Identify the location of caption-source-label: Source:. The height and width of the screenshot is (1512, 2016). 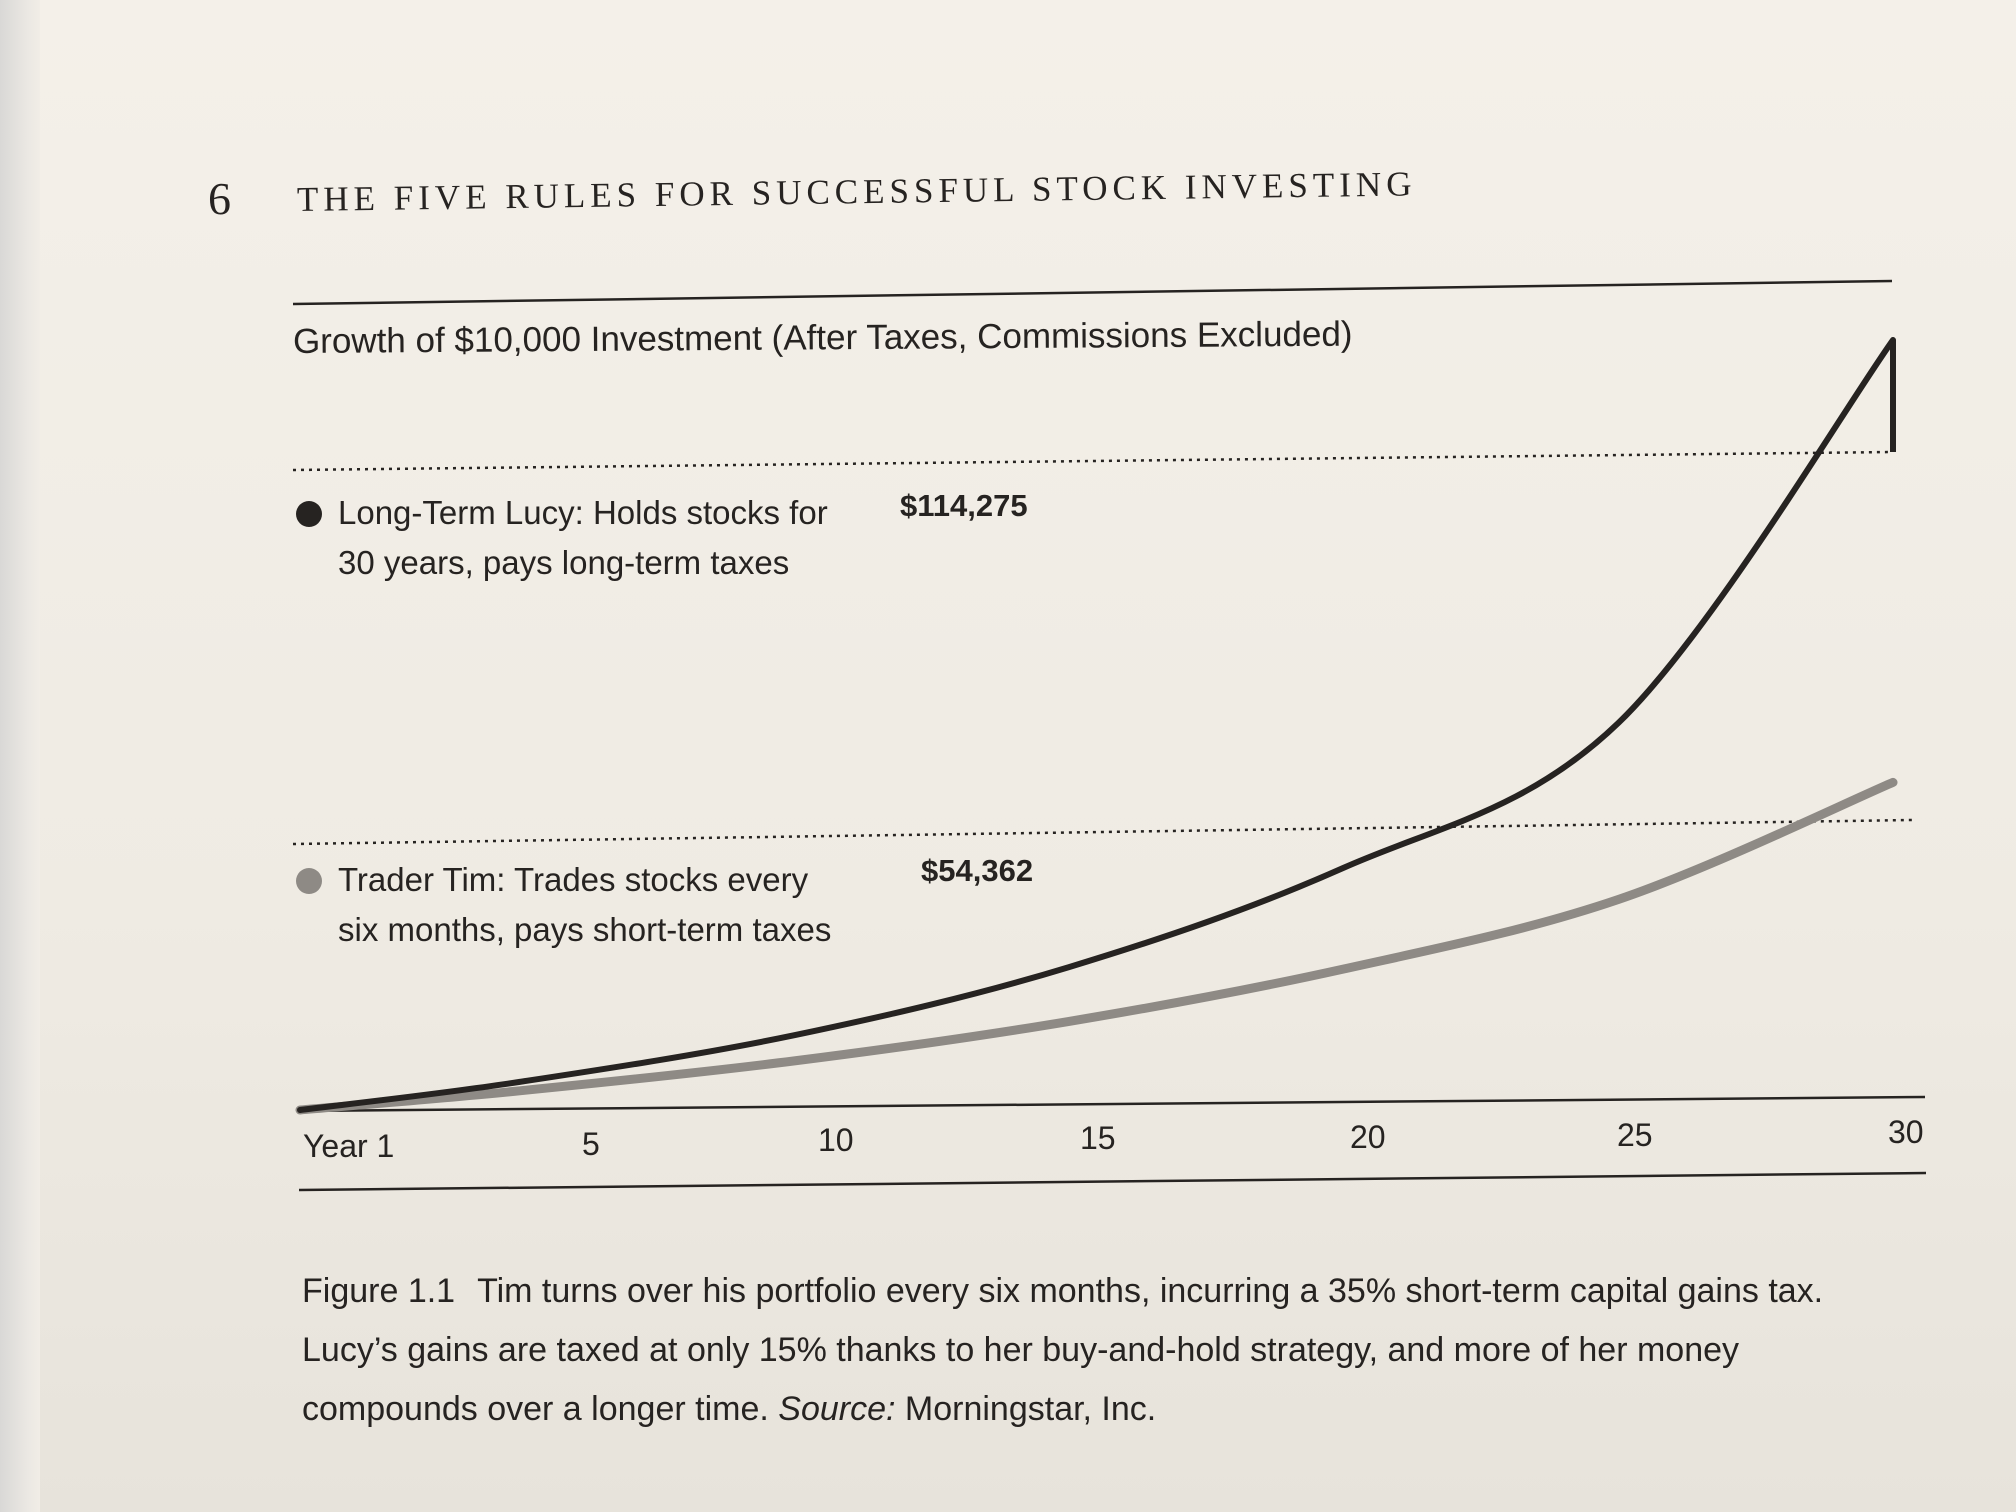
(837, 1409).